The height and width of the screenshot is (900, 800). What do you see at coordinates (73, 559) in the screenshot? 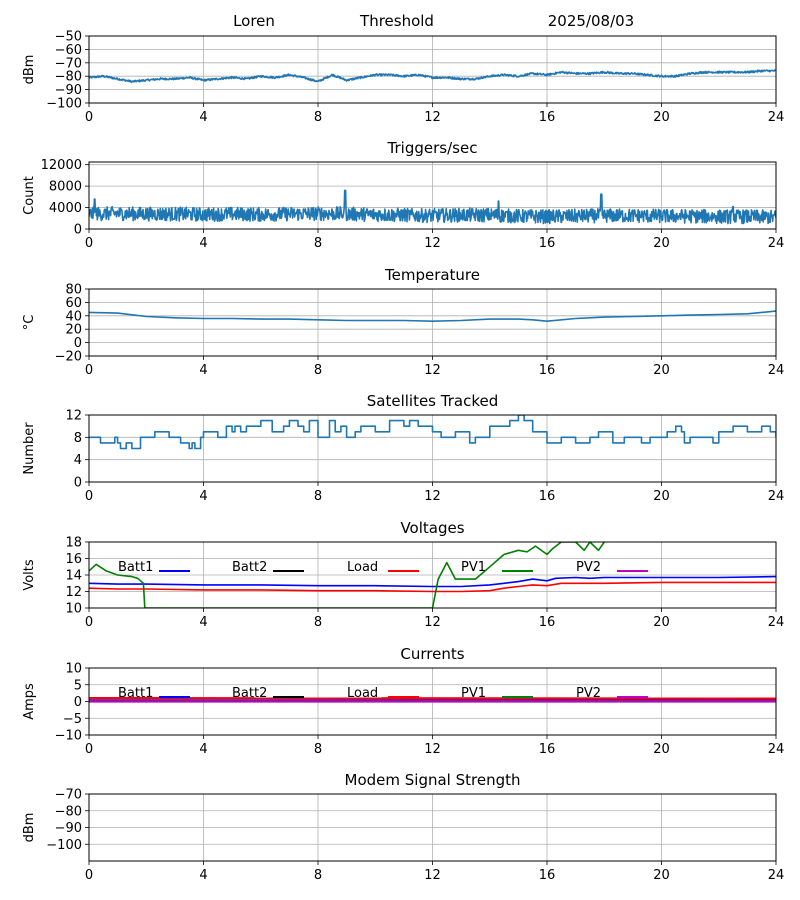
I see `y-tick-label: 16` at bounding box center [73, 559].